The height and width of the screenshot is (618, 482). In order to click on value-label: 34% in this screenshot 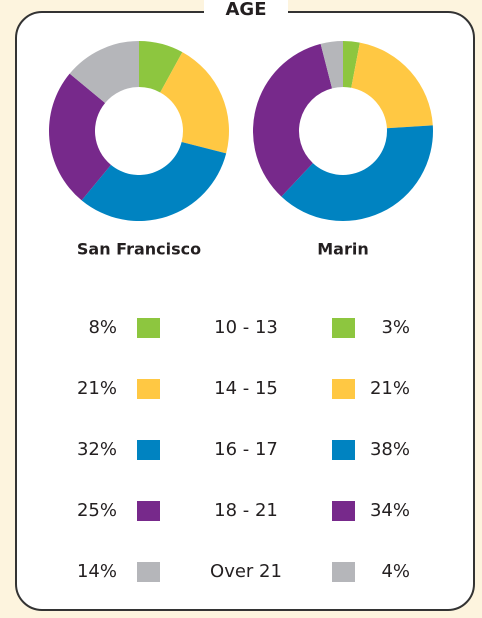, I will do `click(390, 510)`.